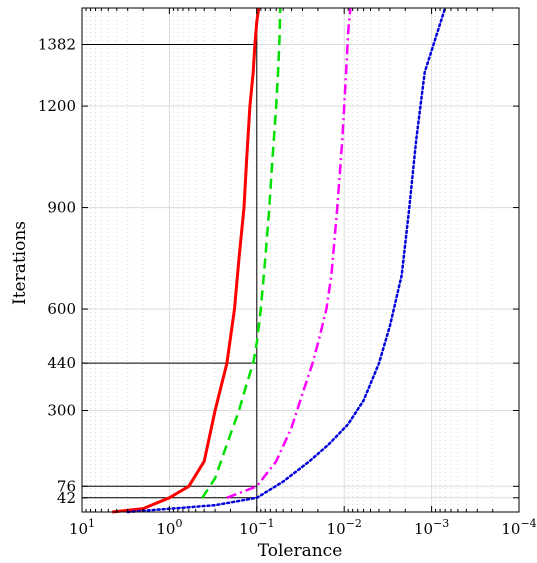 This screenshot has height=563, width=537. I want to click on y-tick-label: 900, so click(61, 208).